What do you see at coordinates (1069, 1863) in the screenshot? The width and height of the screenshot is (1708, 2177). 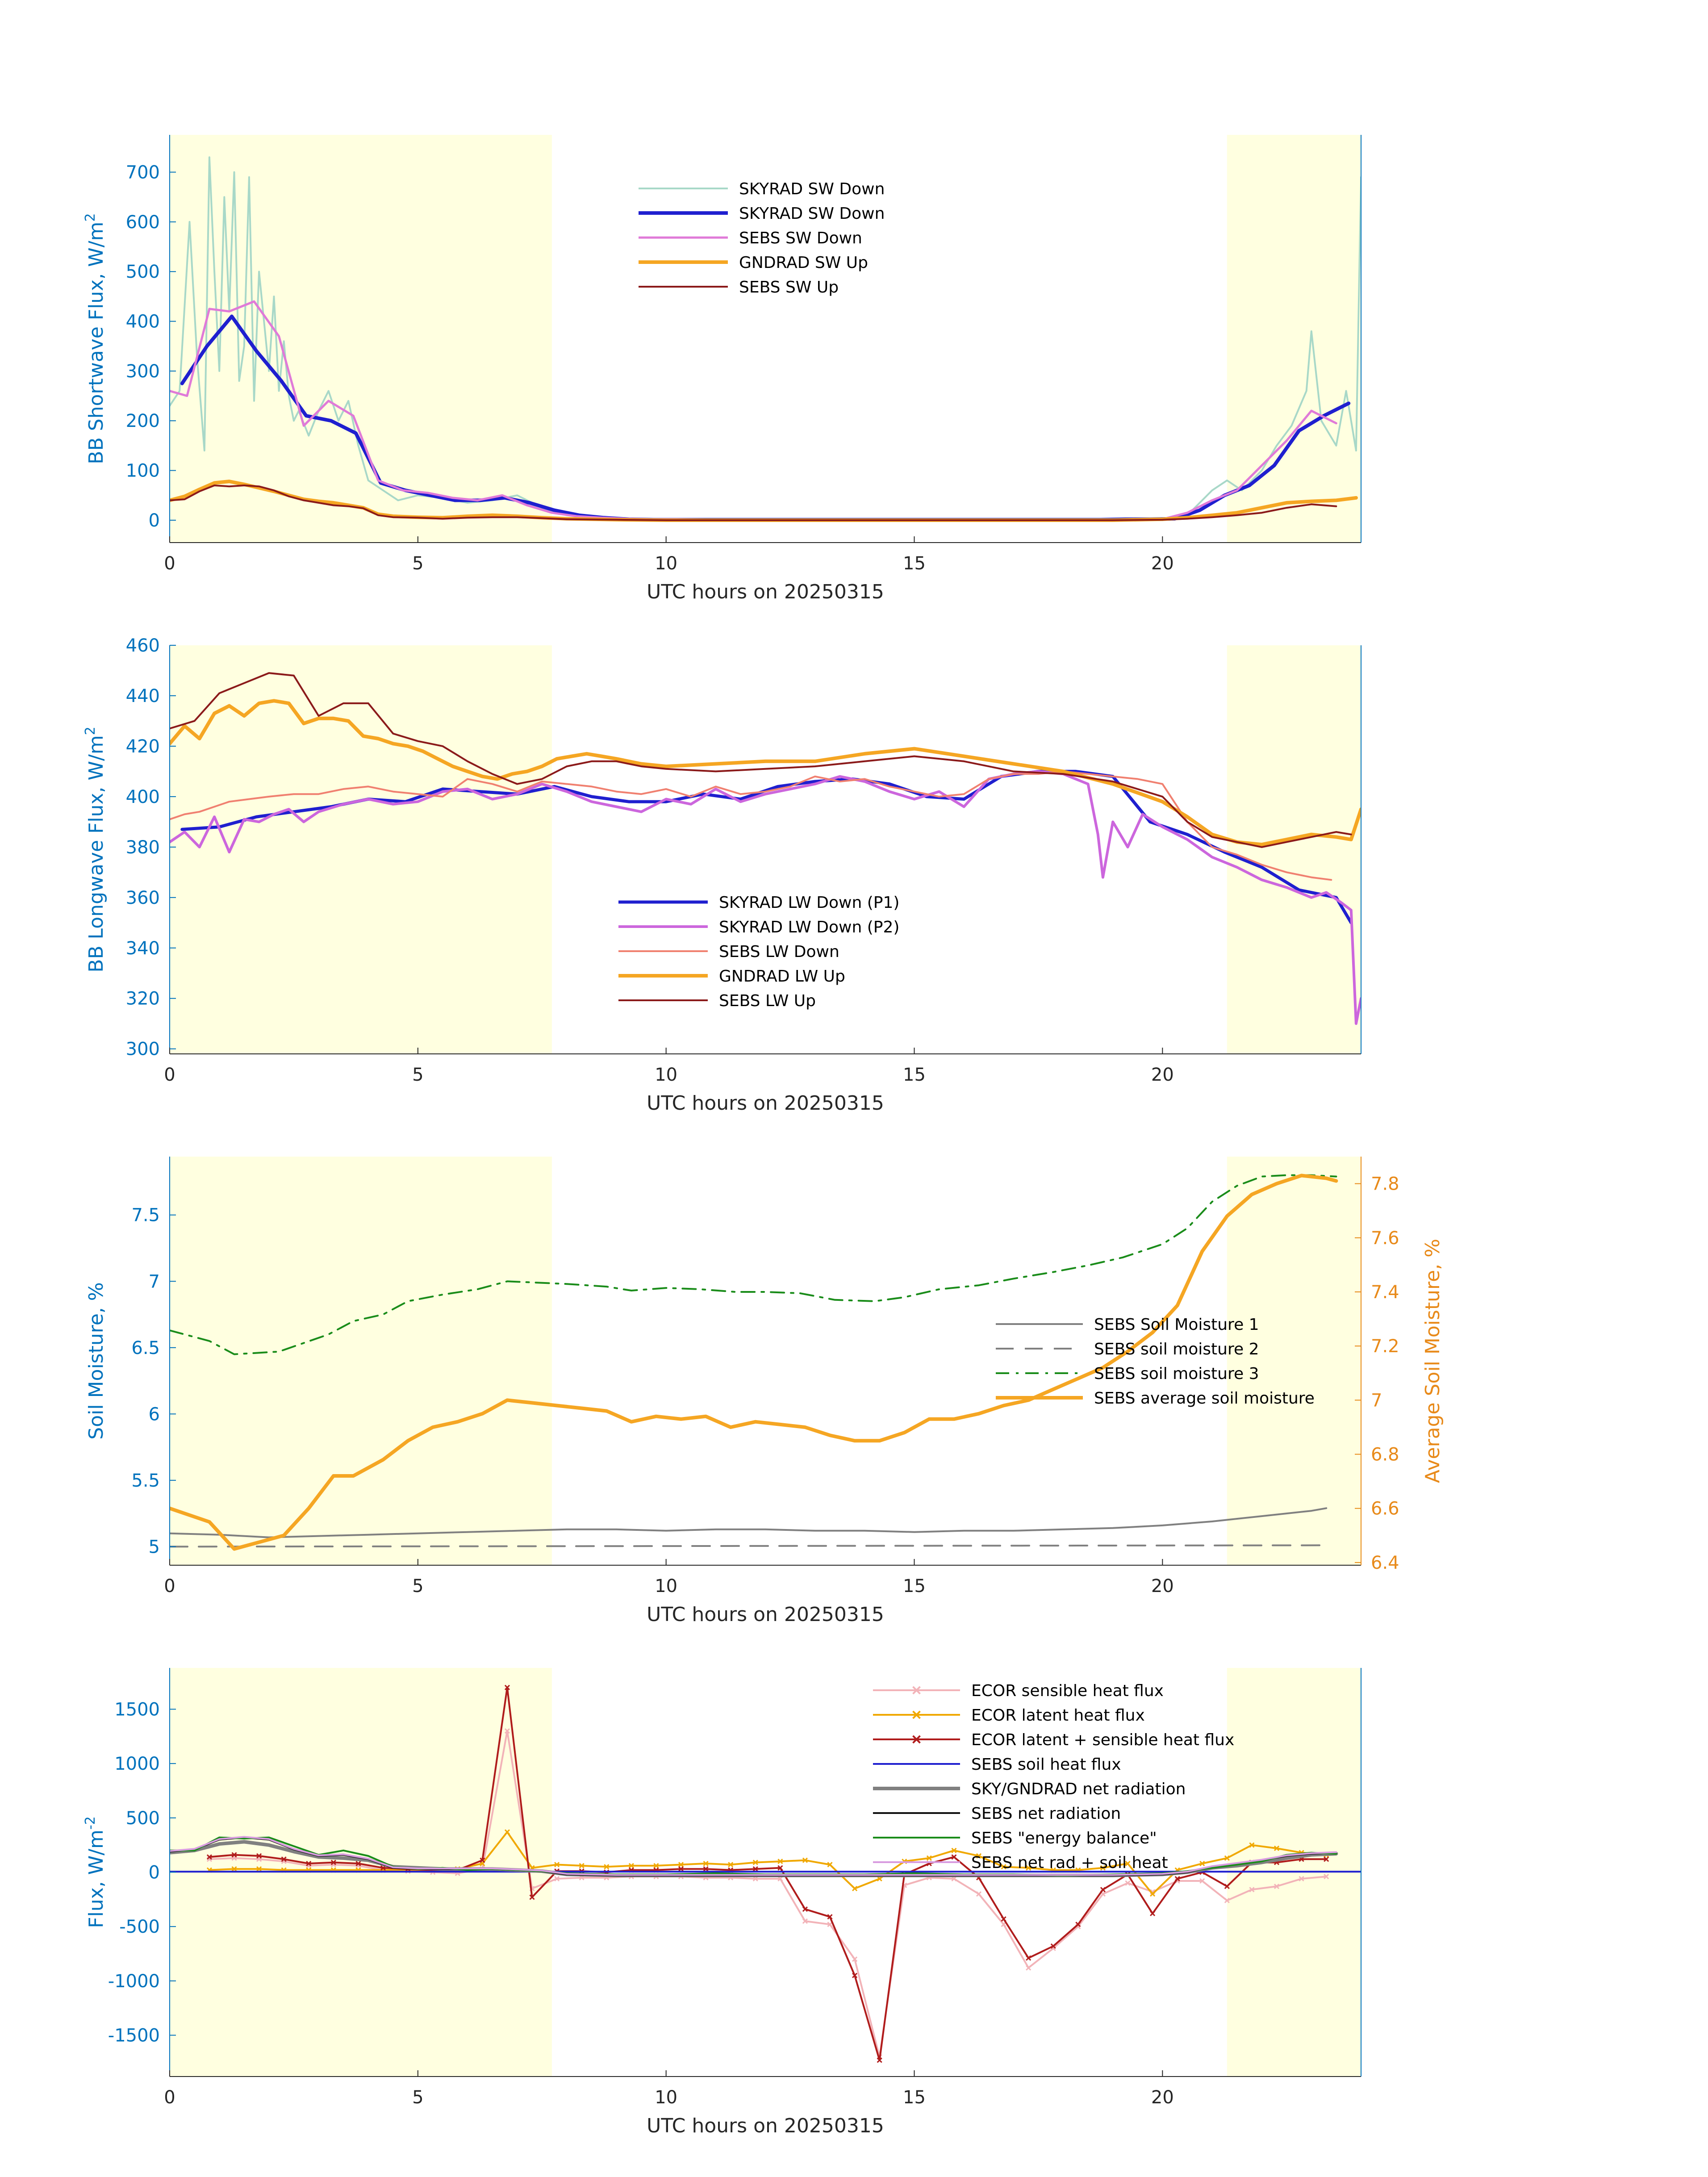 I see `legend-label: SEBS net rad + soil heat` at bounding box center [1069, 1863].